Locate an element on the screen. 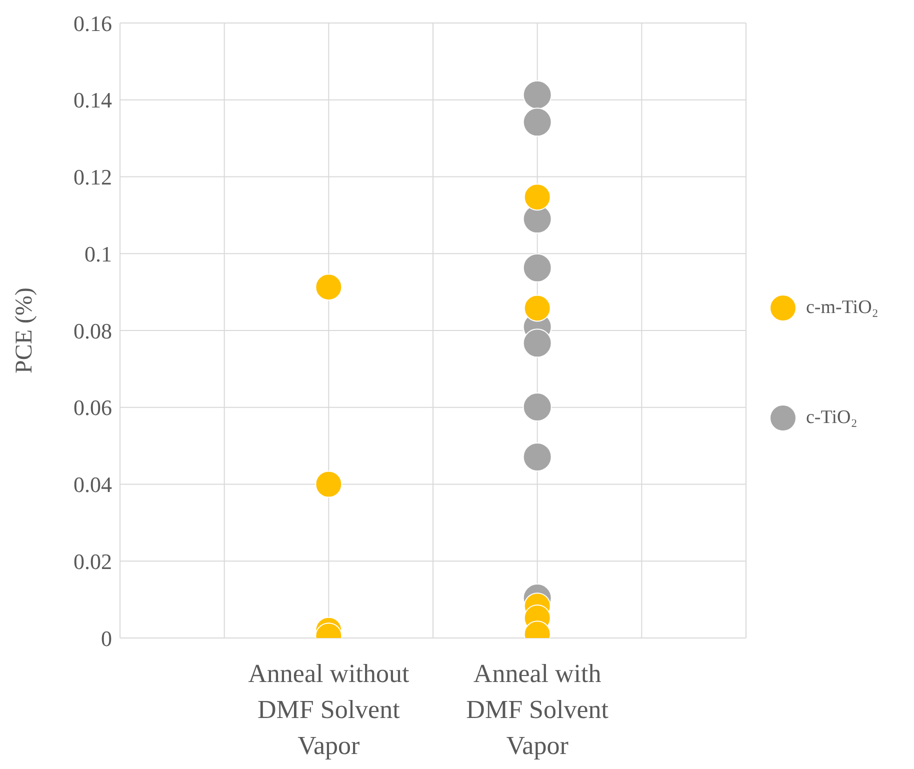 This screenshot has height=769, width=914. y-tick-label: 0.08 is located at coordinates (93, 331).